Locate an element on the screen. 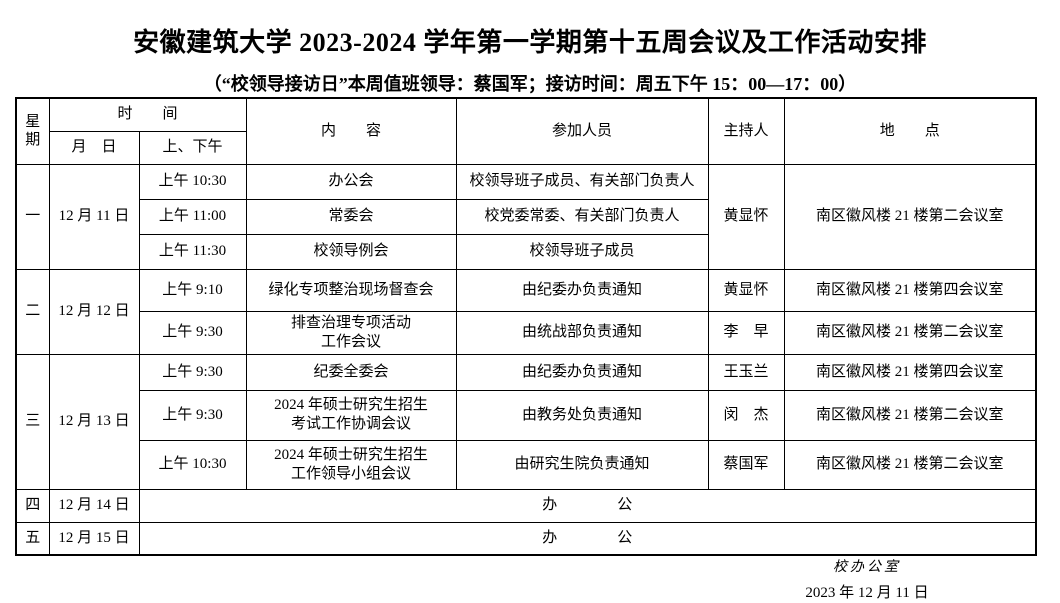 This screenshot has width=1060, height=603. cell-date: 12 月 11 日 is located at coordinates (94, 216).